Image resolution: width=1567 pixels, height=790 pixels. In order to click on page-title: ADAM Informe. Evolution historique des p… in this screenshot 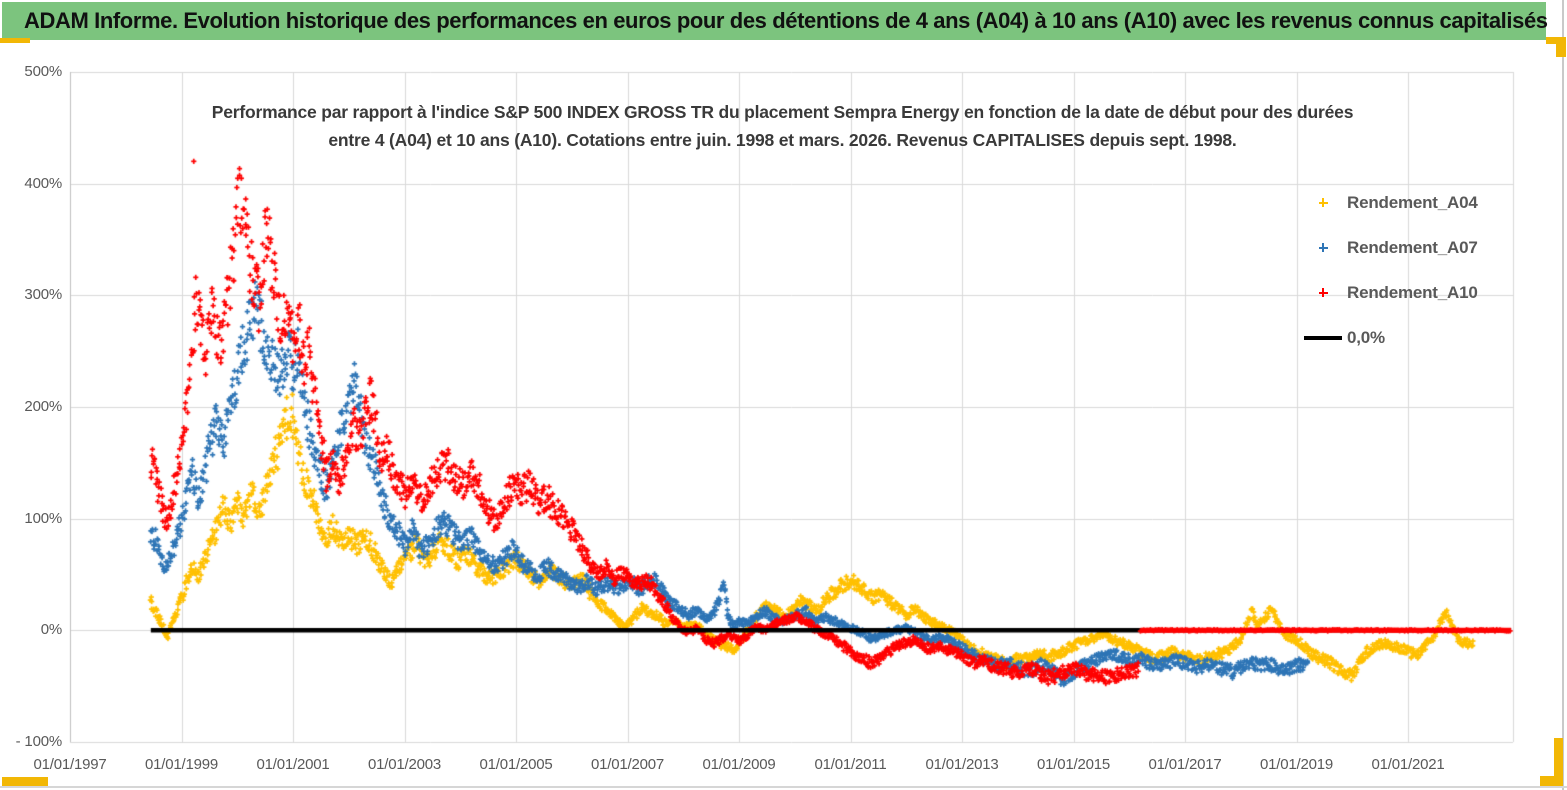, I will do `click(786, 20)`.